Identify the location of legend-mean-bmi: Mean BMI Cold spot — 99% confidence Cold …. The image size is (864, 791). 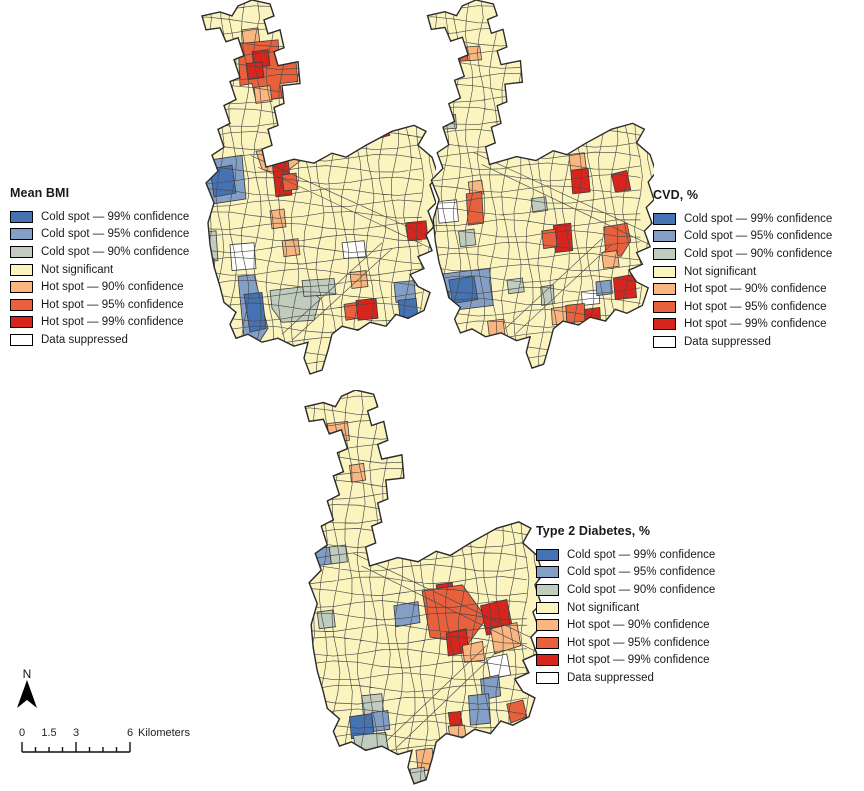
(99, 267).